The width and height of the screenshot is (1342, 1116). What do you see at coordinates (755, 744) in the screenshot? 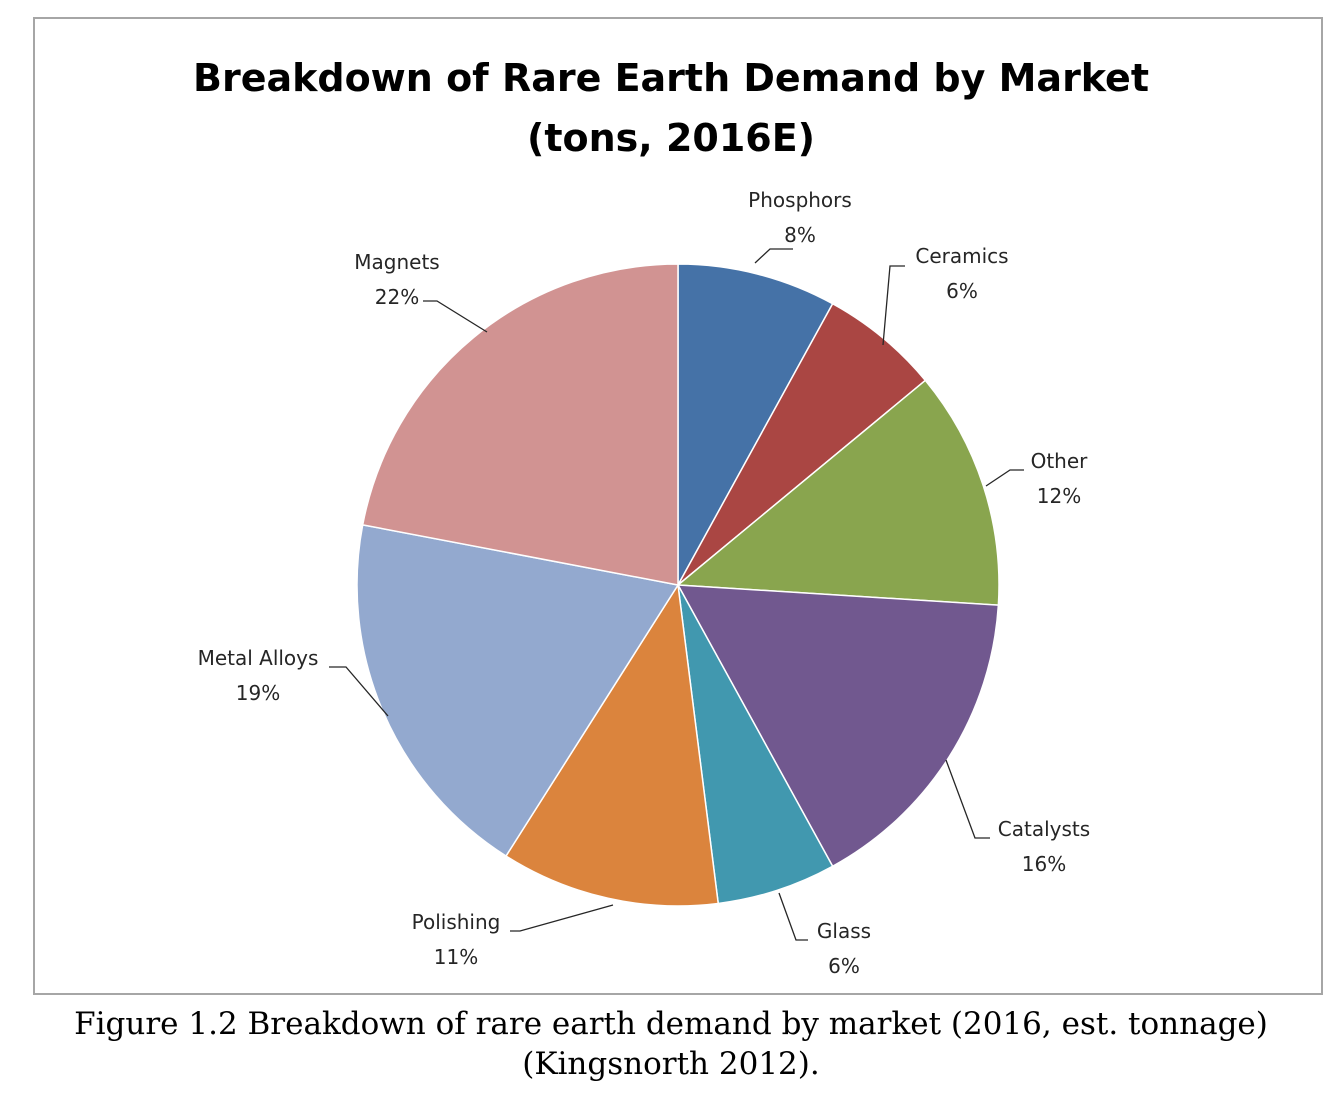
I see `pie-slice-glass` at bounding box center [755, 744].